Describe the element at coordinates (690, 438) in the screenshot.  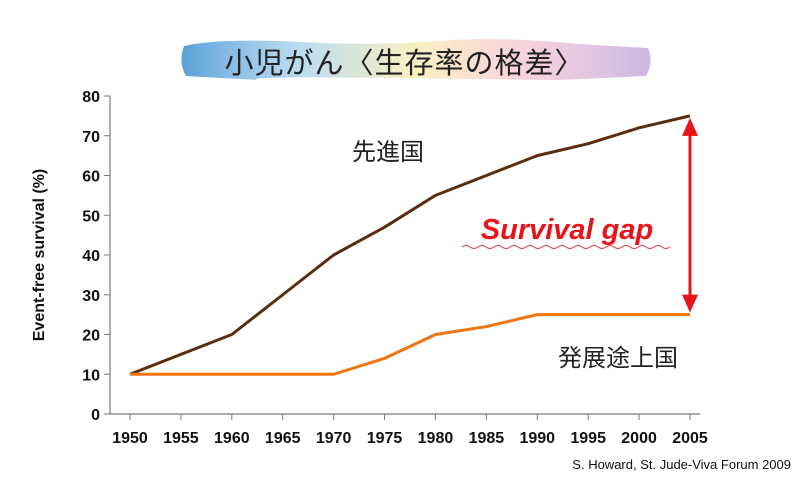
I see `x-tick-label: 2005` at that location.